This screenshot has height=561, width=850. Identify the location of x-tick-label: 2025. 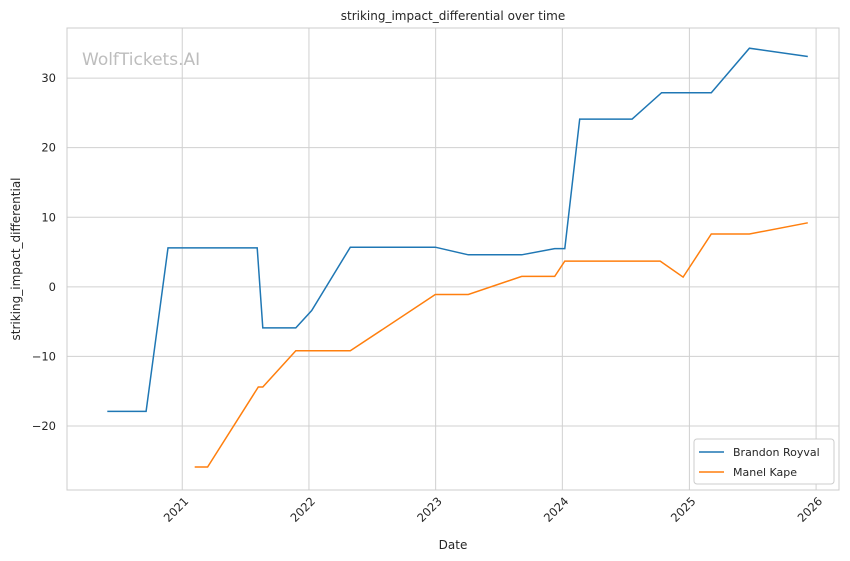
(683, 509).